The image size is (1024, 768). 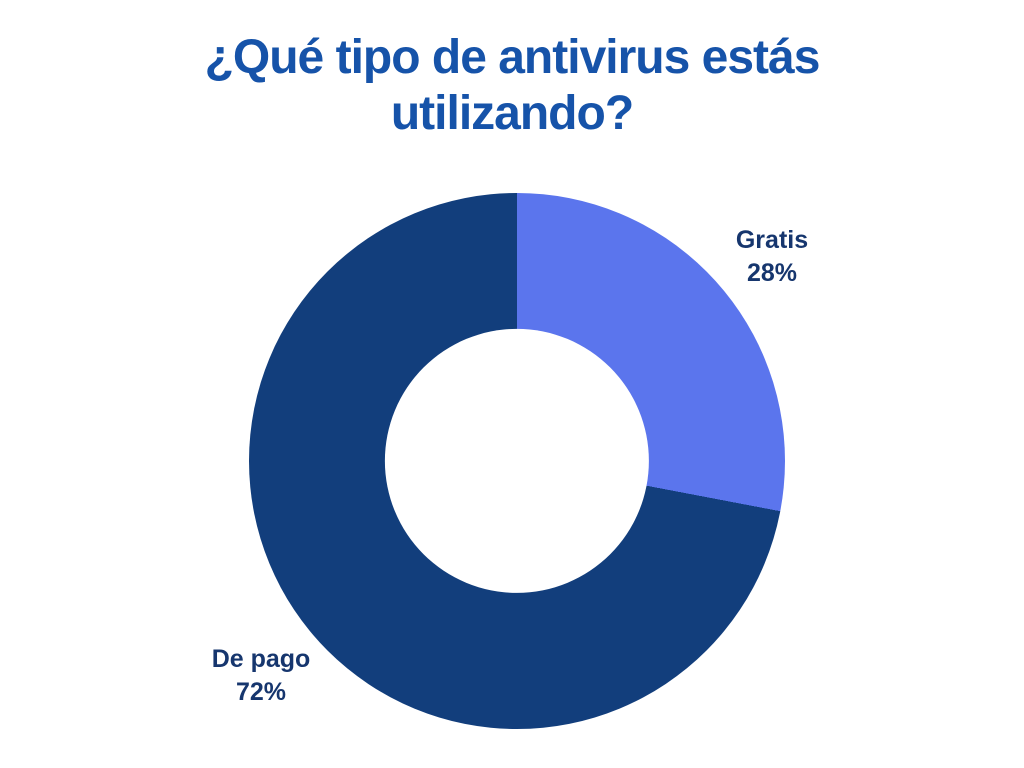 I want to click on chart-title-line-1: ¿Qué tipo de antivirus estás, so click(x=512, y=57).